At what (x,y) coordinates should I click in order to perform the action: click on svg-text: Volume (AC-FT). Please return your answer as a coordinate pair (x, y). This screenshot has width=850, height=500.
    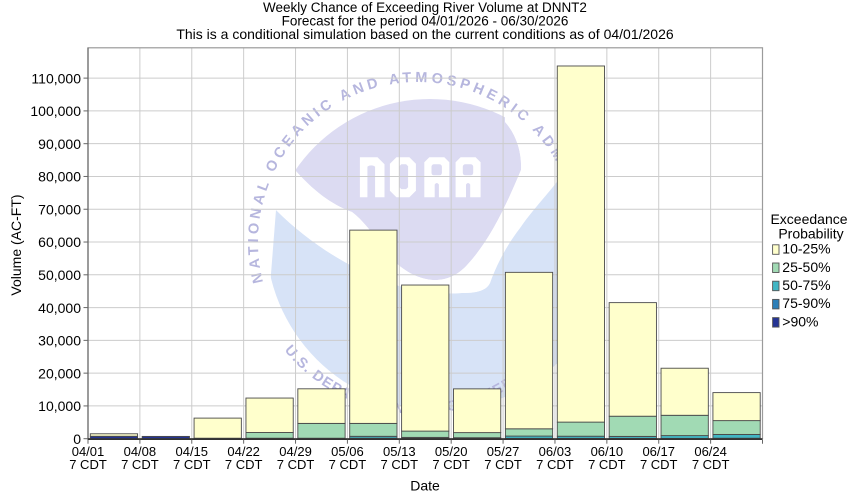
    Looking at the image, I should click on (16, 244).